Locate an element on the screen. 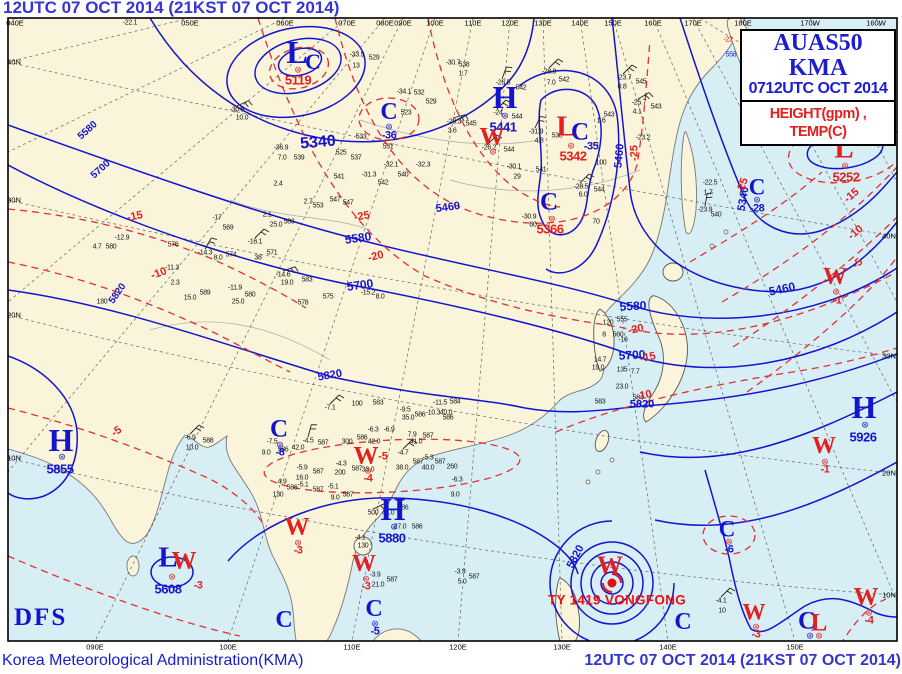 The width and height of the screenshot is (902, 674). taiwan-island is located at coordinates (602, 441).